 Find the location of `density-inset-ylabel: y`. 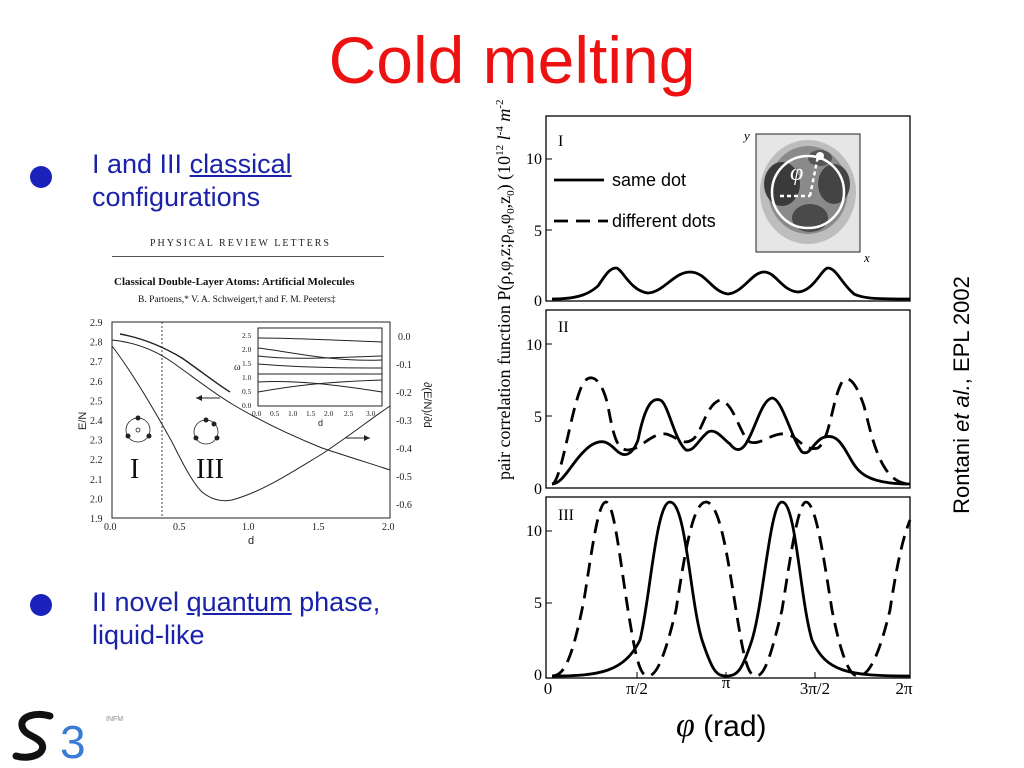

density-inset-ylabel: y is located at coordinates (746, 135).